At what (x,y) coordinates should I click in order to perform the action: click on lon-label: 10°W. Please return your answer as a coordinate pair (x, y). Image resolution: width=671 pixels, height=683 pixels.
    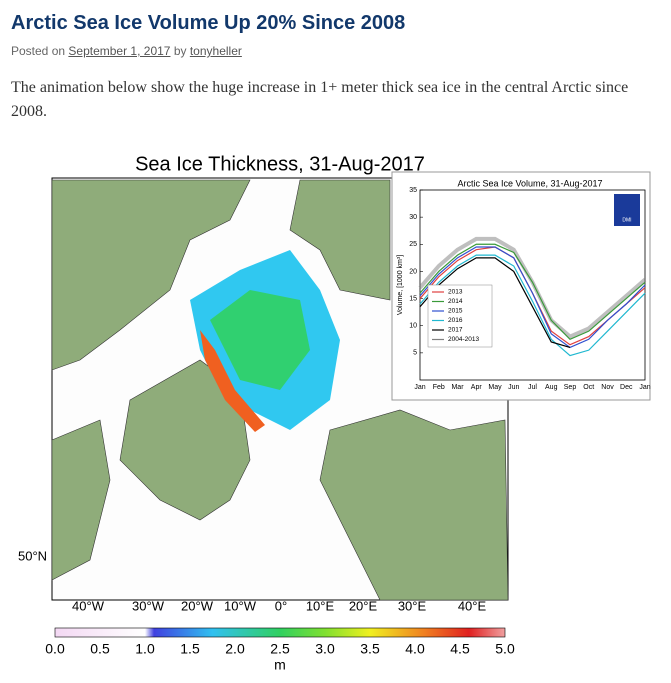
    Looking at the image, I should click on (240, 605).